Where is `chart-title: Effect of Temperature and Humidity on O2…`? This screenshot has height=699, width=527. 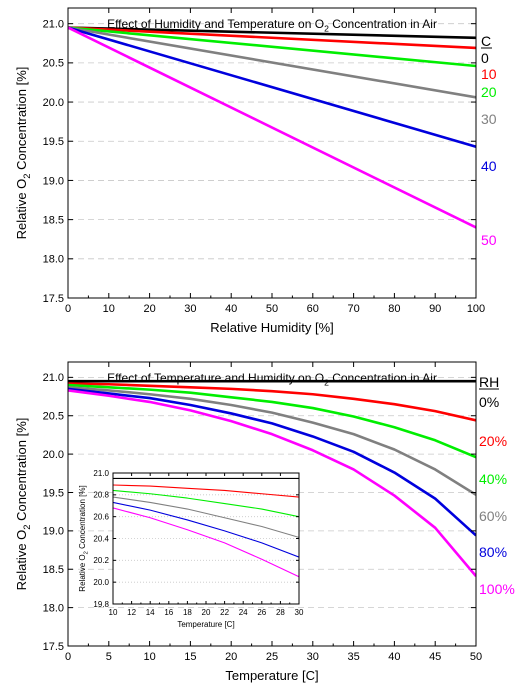 chart-title: Effect of Temperature and Humidity on O2… is located at coordinates (272, 379).